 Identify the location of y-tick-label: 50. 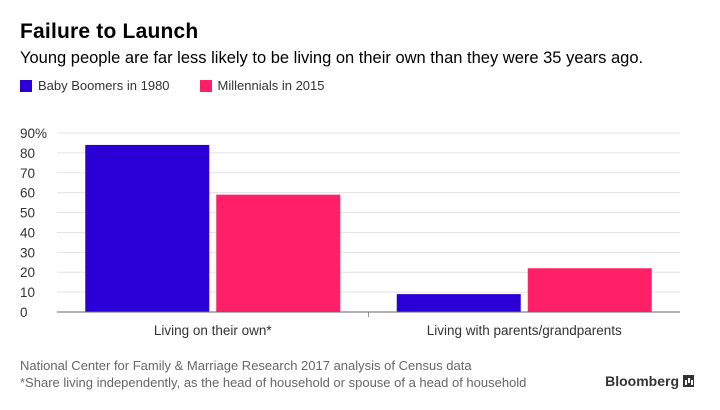
(27, 213).